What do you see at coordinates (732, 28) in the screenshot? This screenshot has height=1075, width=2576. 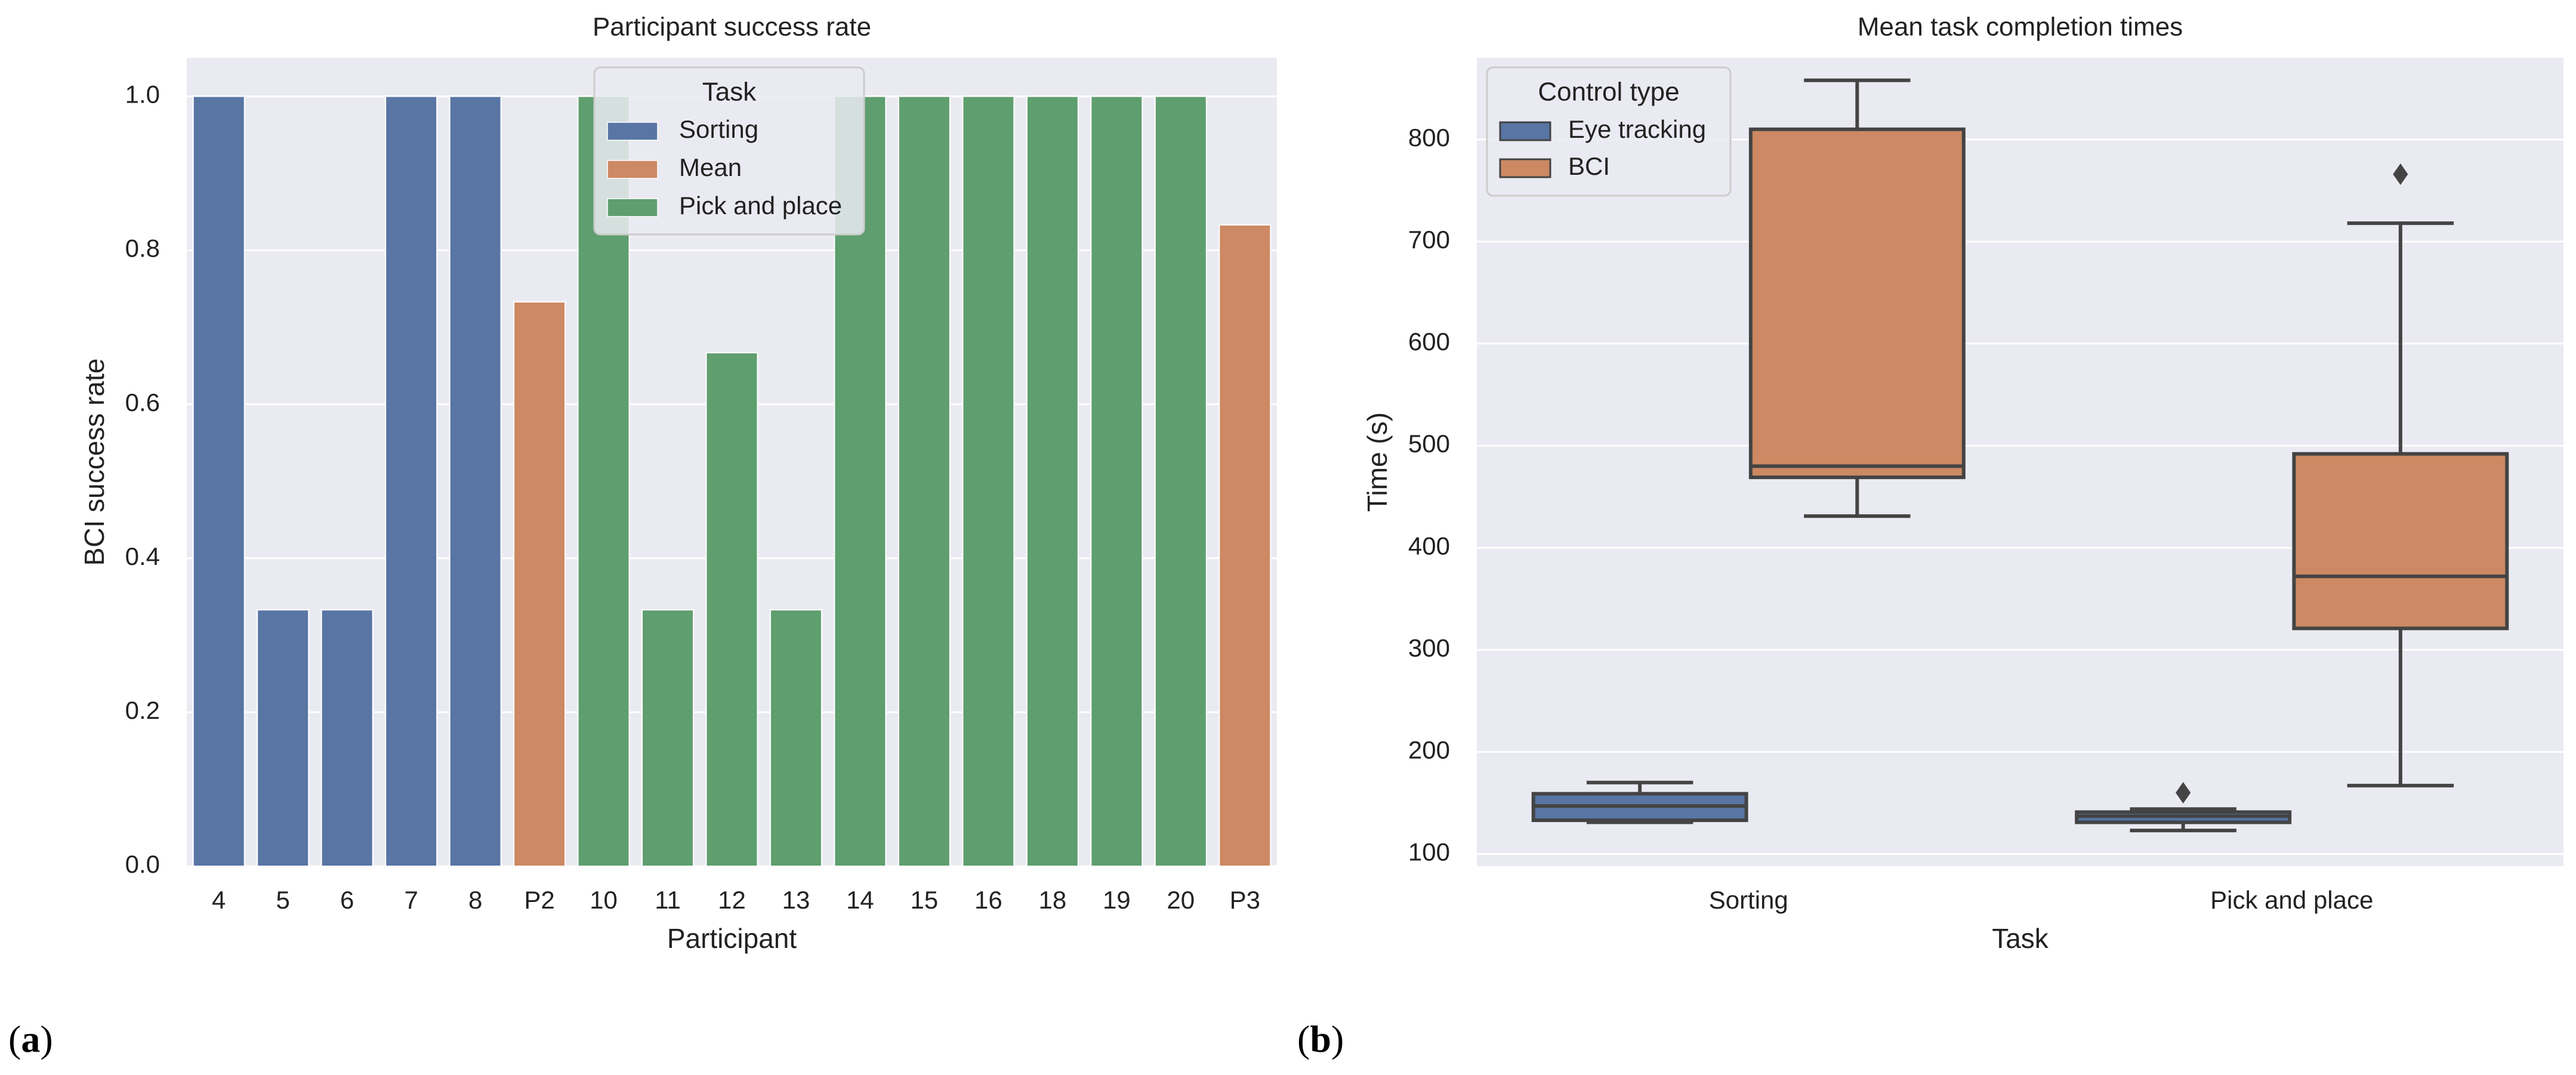 I see `chart-title: Participant success rate` at bounding box center [732, 28].